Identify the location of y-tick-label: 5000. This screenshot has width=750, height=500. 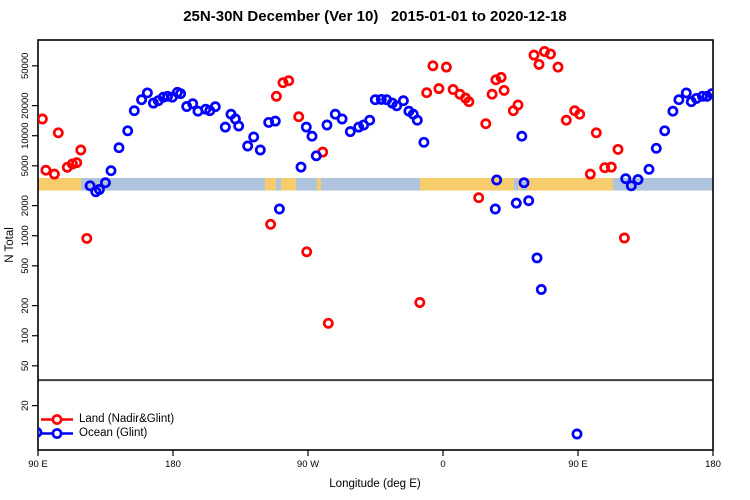
(25, 165).